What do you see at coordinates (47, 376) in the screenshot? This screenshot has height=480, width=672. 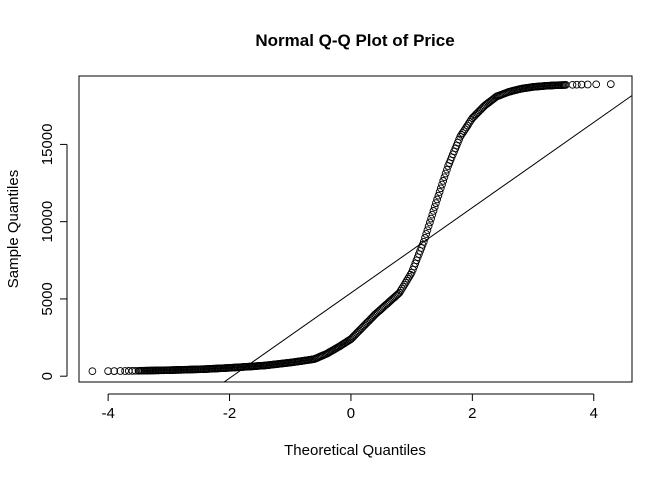 I see `y-tick-label: 0` at bounding box center [47, 376].